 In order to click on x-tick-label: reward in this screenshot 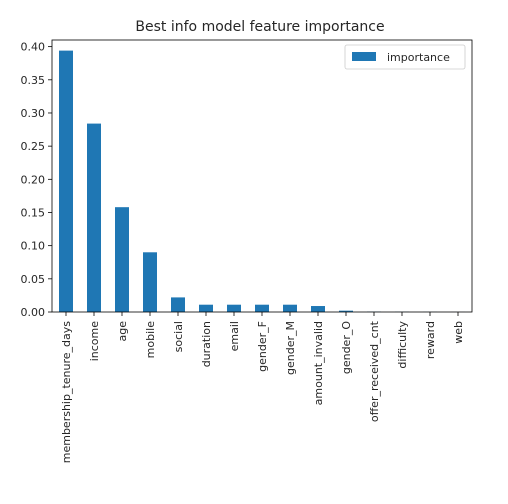, I will do `click(430, 340)`.